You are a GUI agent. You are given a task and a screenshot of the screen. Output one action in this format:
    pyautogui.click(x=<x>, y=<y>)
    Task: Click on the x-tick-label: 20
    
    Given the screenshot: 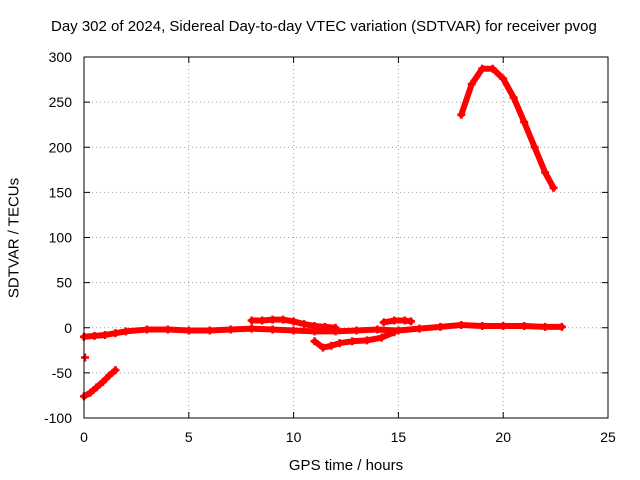 What is the action you would take?
    pyautogui.click(x=503, y=437)
    